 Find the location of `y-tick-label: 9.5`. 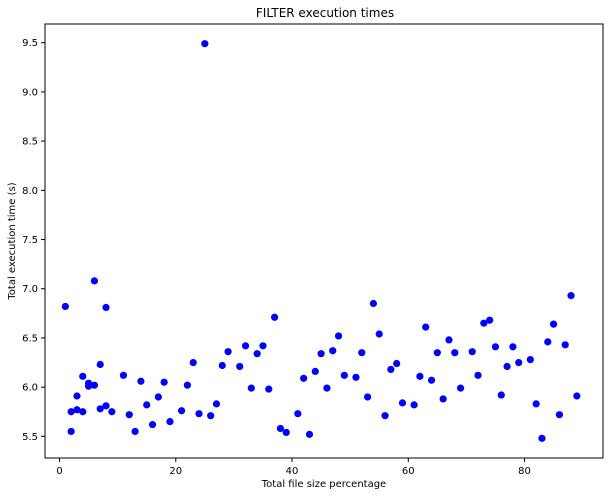

y-tick-label: 9.5 is located at coordinates (30, 43).